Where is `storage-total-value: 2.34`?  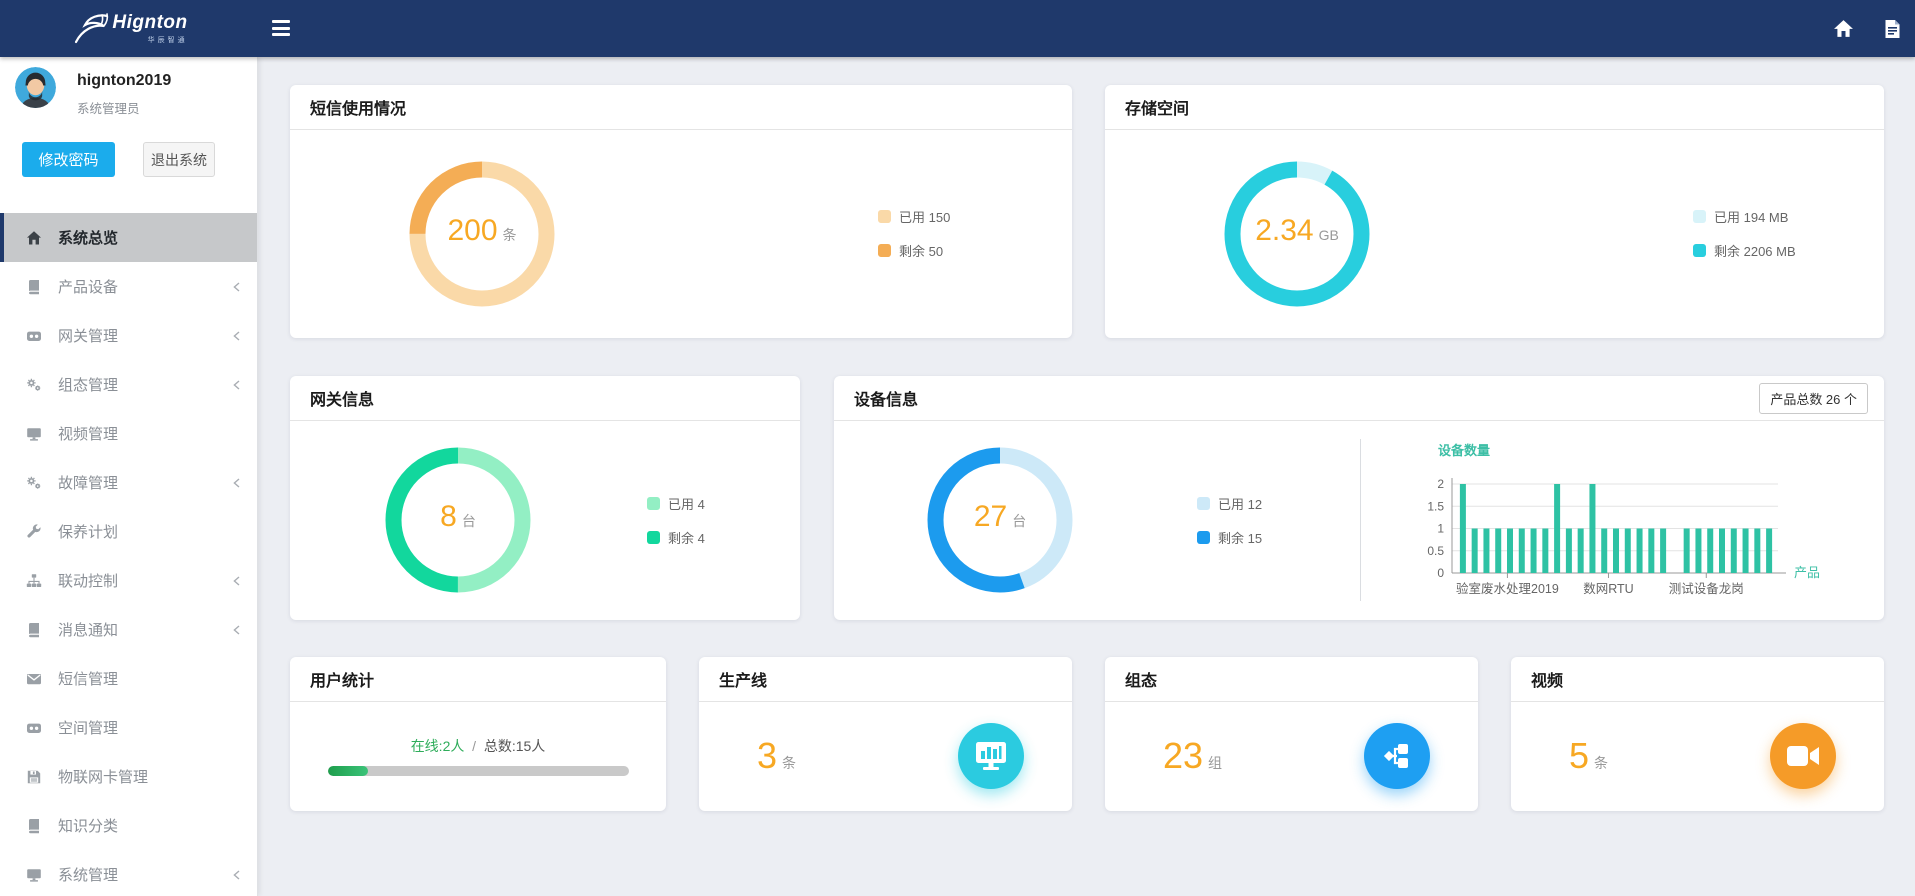 storage-total-value: 2.34 is located at coordinates (1284, 230).